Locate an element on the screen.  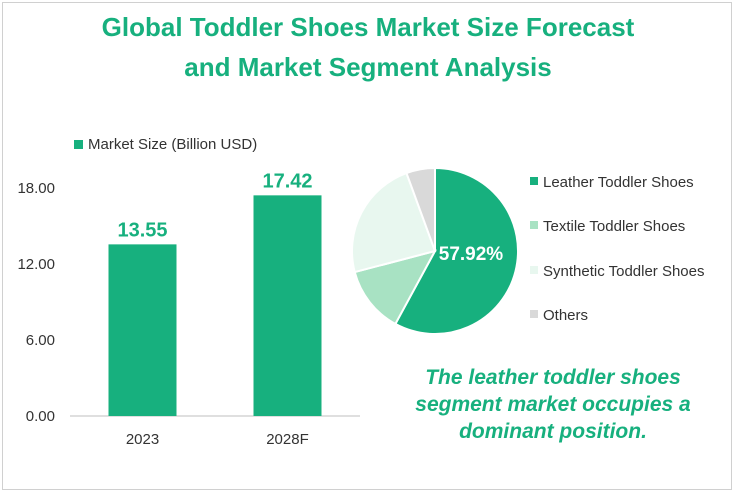
legend-swatch-others is located at coordinates (534, 314).